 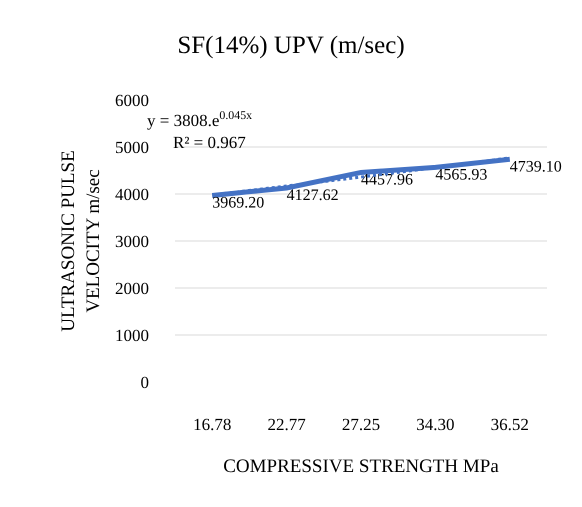 I want to click on y-tick-label: 2000, so click(x=132, y=288).